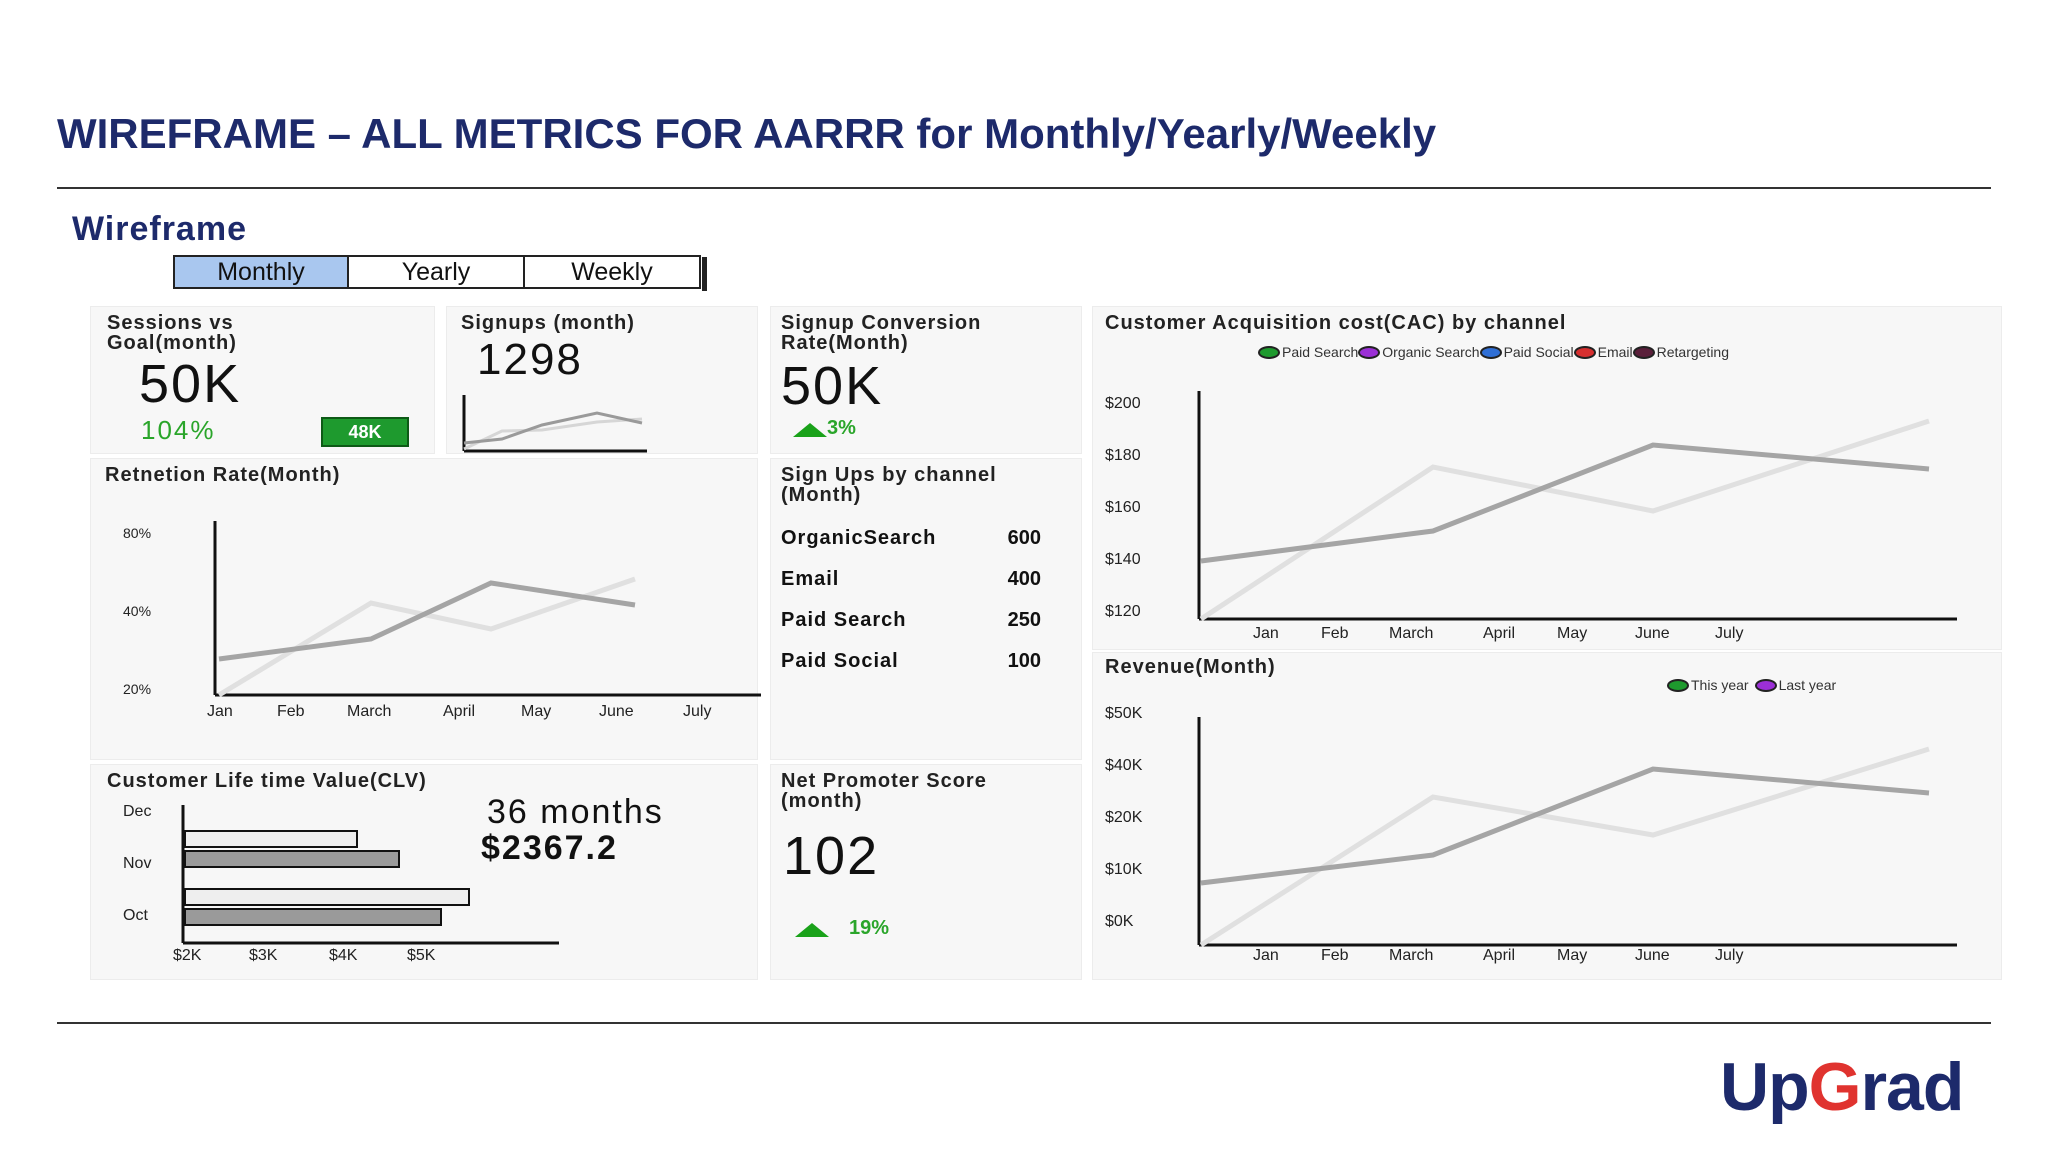 The image size is (2048, 1152). I want to click on sessions-panel: Sessions vs Goal(month) 50K 104% 48K, so click(262, 380).